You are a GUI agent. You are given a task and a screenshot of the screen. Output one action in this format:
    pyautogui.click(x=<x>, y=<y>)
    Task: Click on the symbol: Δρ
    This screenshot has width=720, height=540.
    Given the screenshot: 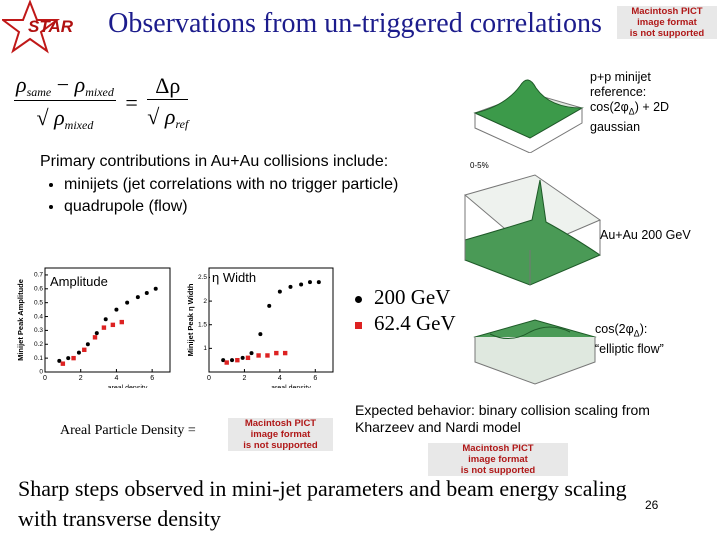 What is the action you would take?
    pyautogui.click(x=168, y=86)
    